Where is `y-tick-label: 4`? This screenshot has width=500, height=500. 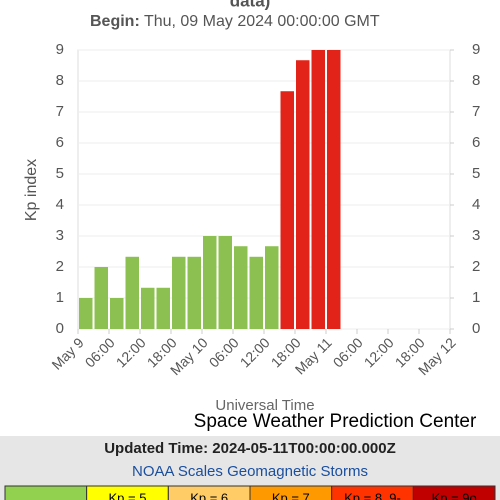 y-tick-label: 4 is located at coordinates (60, 204).